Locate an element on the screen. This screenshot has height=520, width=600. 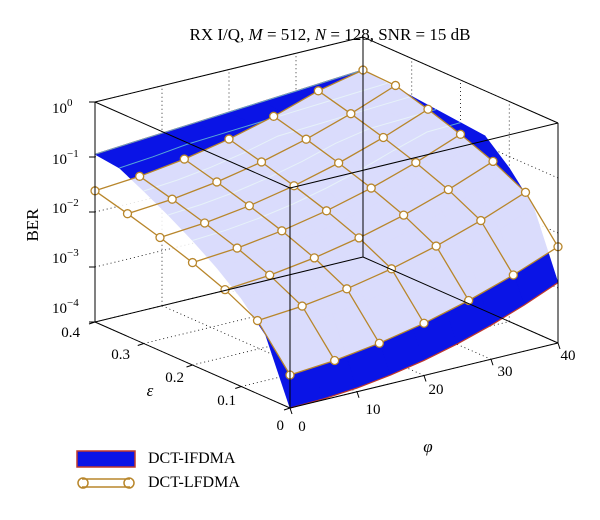
x-tick-labels: 0 10 20 30 40 is located at coordinates (436, 391).